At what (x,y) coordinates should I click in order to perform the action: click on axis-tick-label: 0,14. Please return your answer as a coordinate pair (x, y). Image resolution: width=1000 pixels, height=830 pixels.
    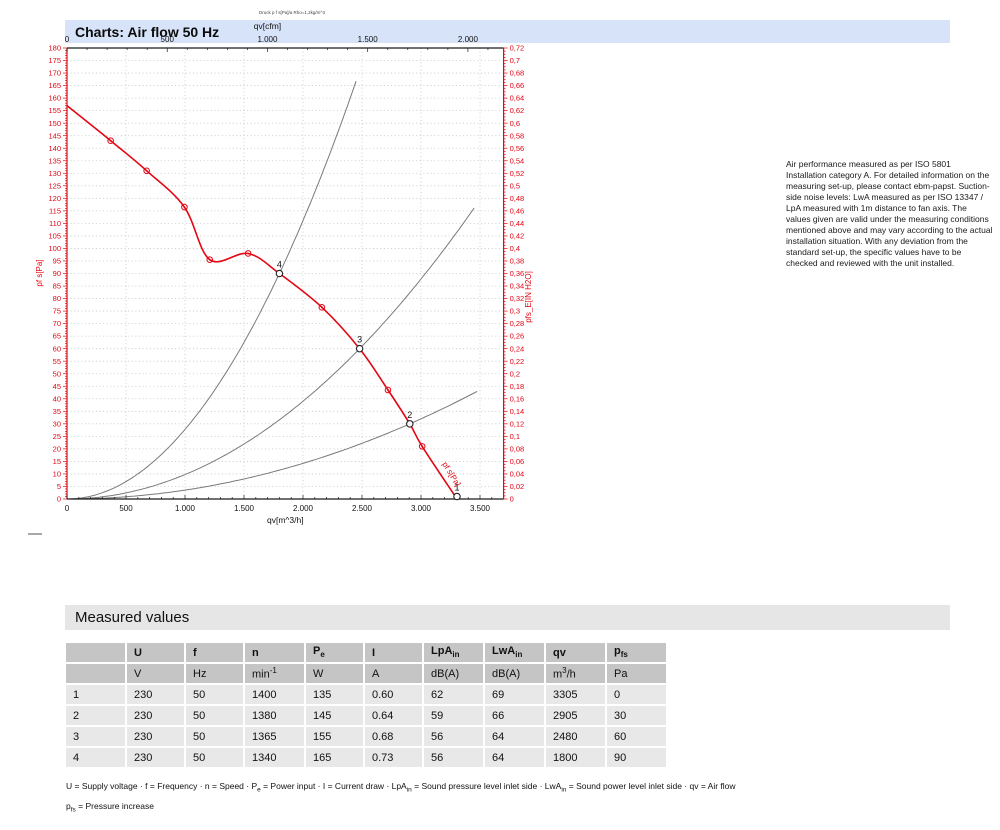
    Looking at the image, I should click on (517, 411).